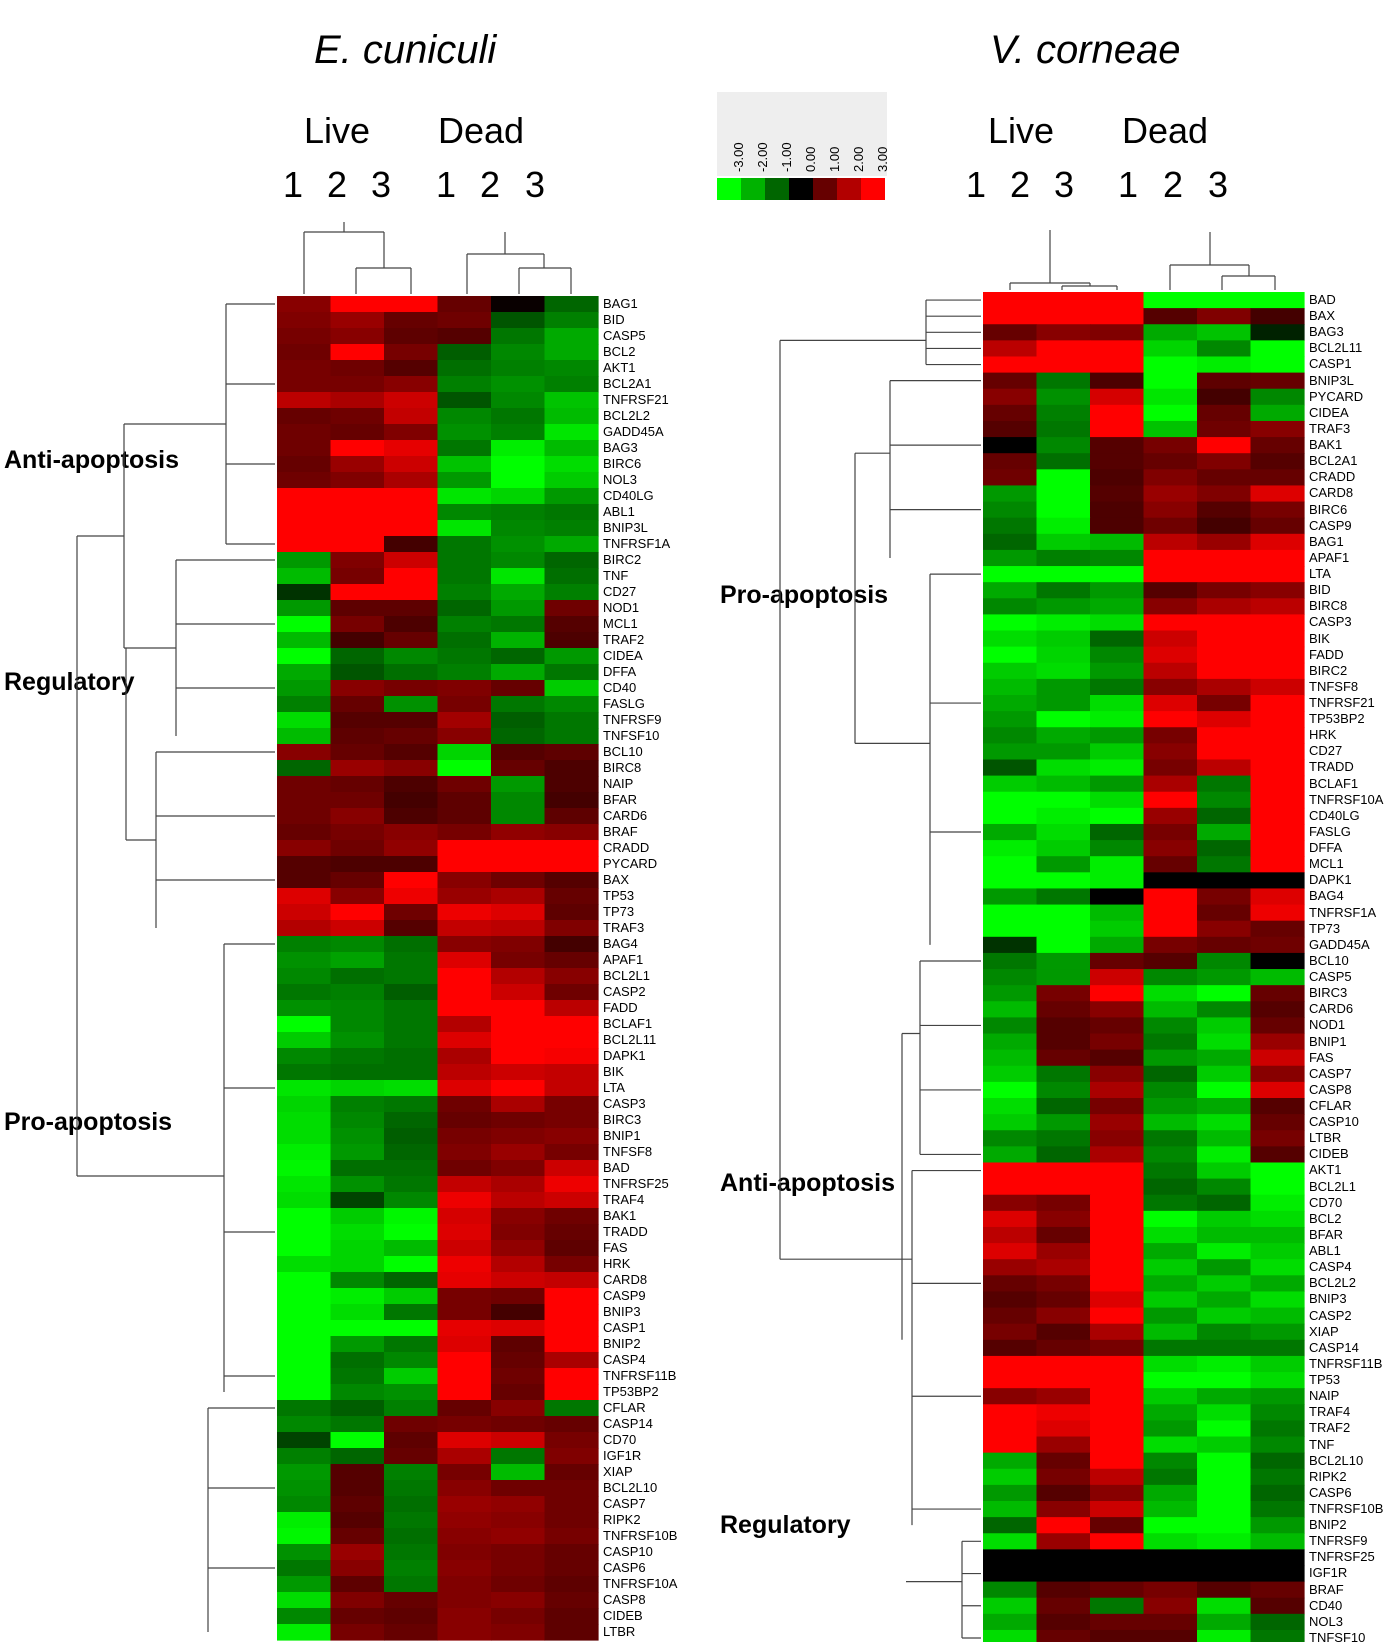 The width and height of the screenshot is (1400, 1646). What do you see at coordinates (1173, 184) in the screenshot?
I see `col-number: 2` at bounding box center [1173, 184].